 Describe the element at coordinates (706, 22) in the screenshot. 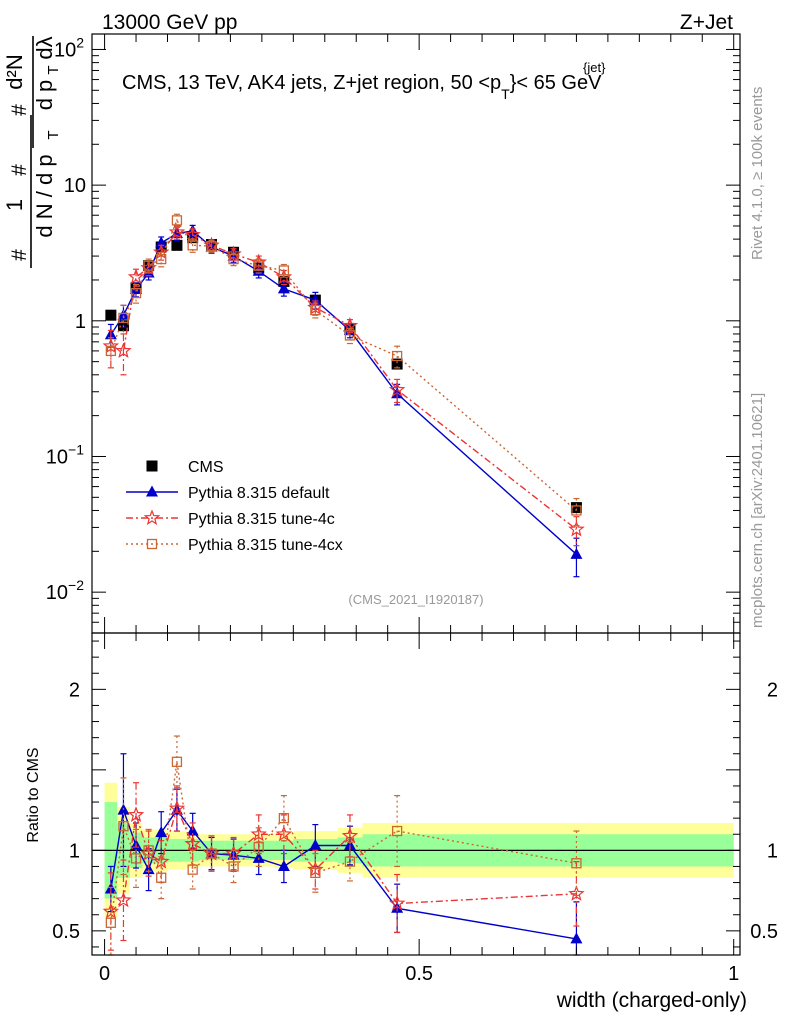

I see `process-label: Z+Jet` at that location.